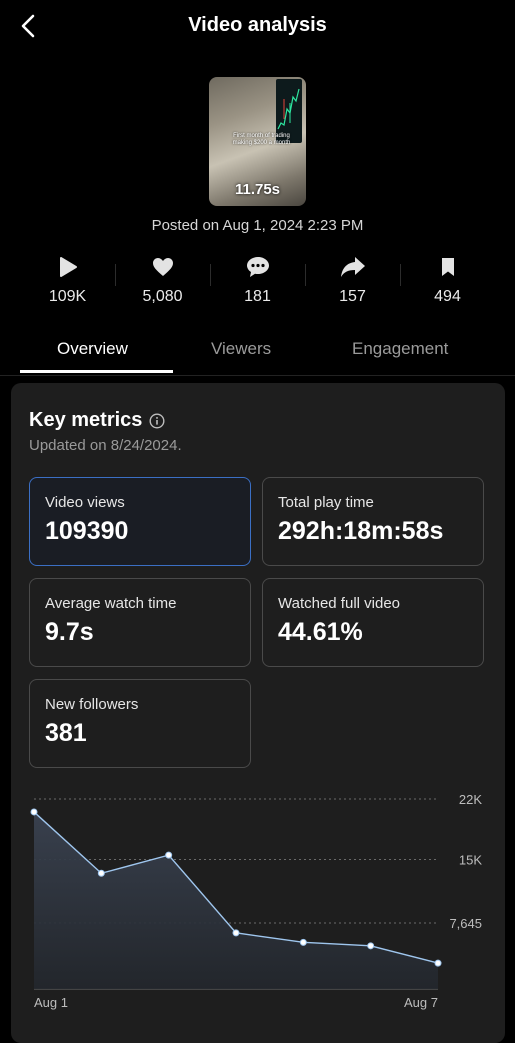 The image size is (515, 1043). I want to click on area-fill, so click(236, 900).